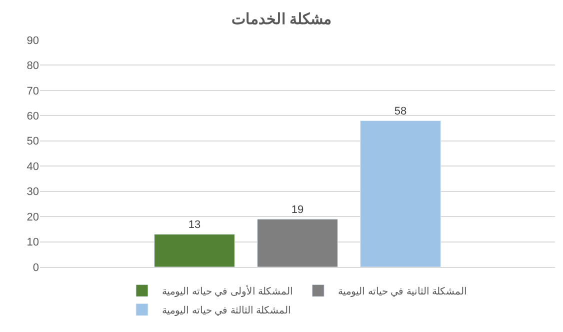 The image size is (563, 332). Describe the element at coordinates (400, 112) in the screenshot. I see `data-label: 58` at that location.